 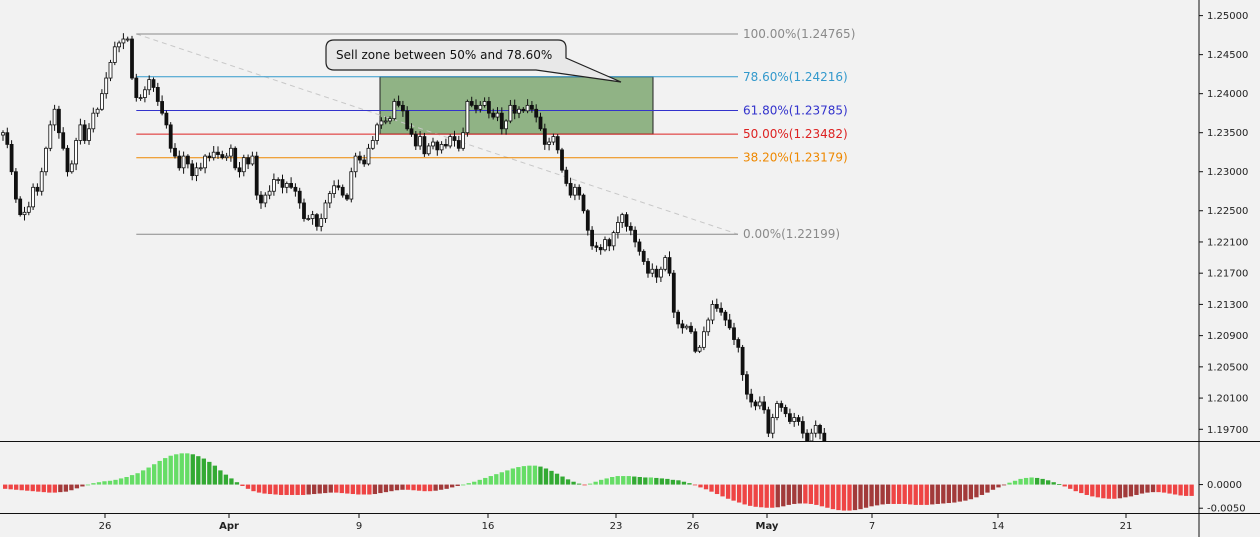 What do you see at coordinates (1227, 16) in the screenshot?
I see `y-tick-label: 1.25000` at bounding box center [1227, 16].